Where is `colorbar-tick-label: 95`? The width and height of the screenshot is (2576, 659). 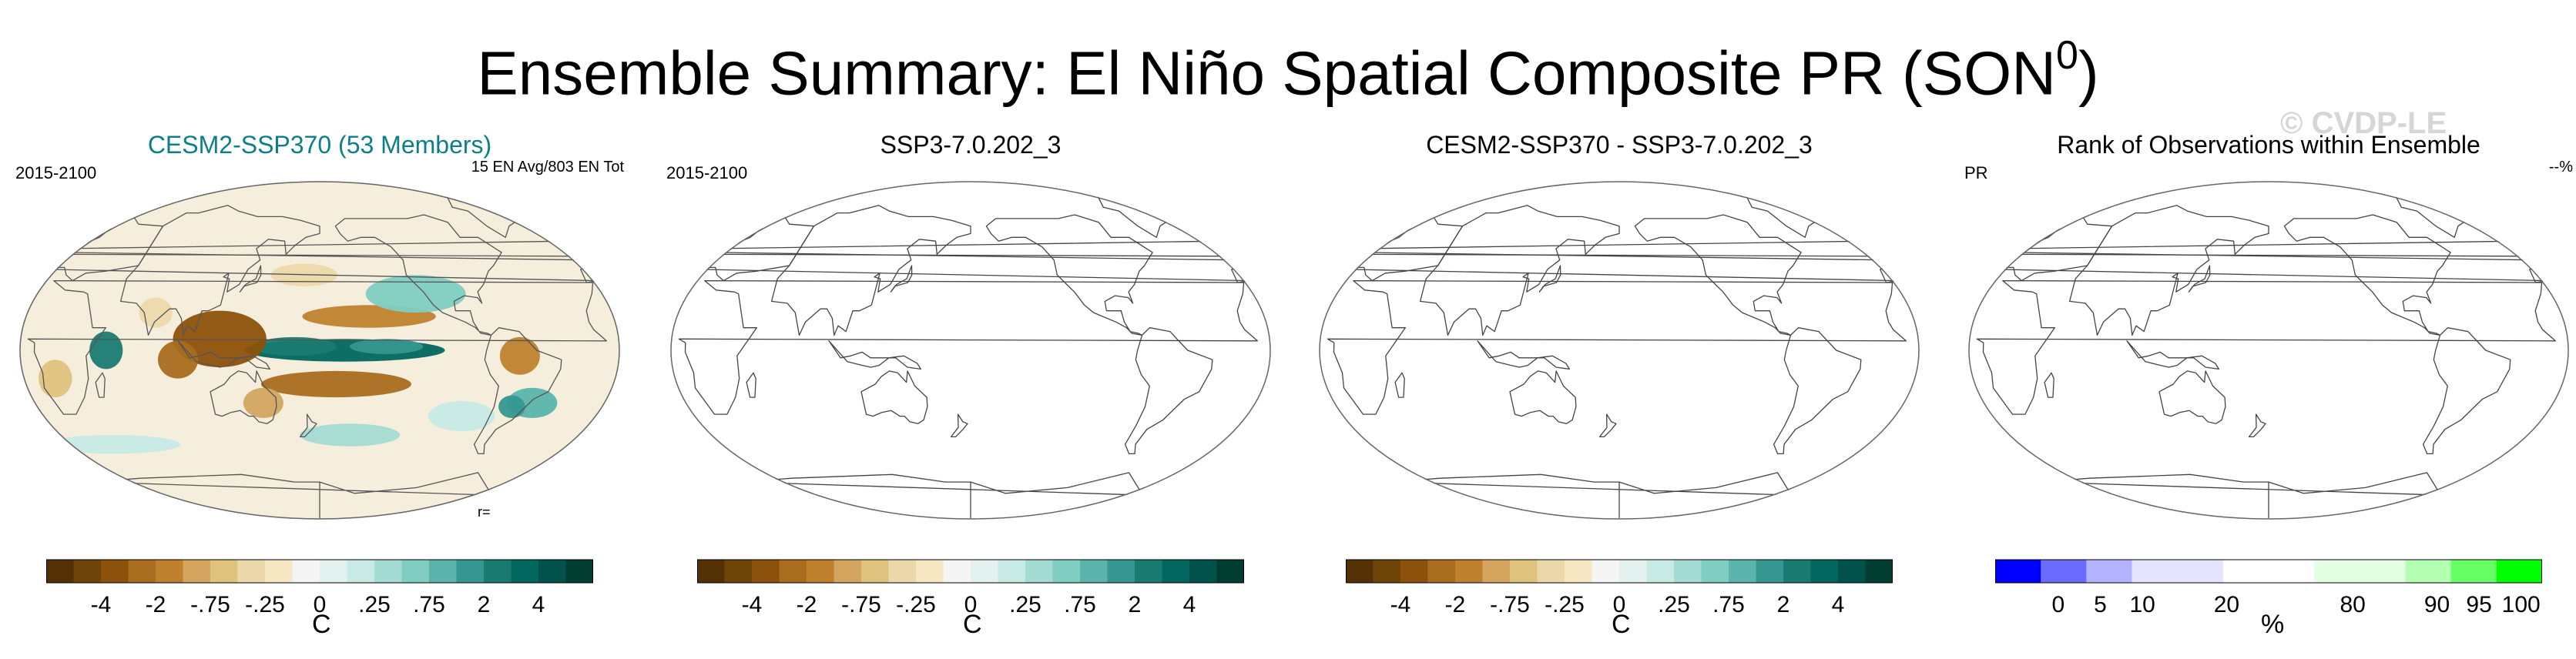 colorbar-tick-label: 95 is located at coordinates (2478, 604).